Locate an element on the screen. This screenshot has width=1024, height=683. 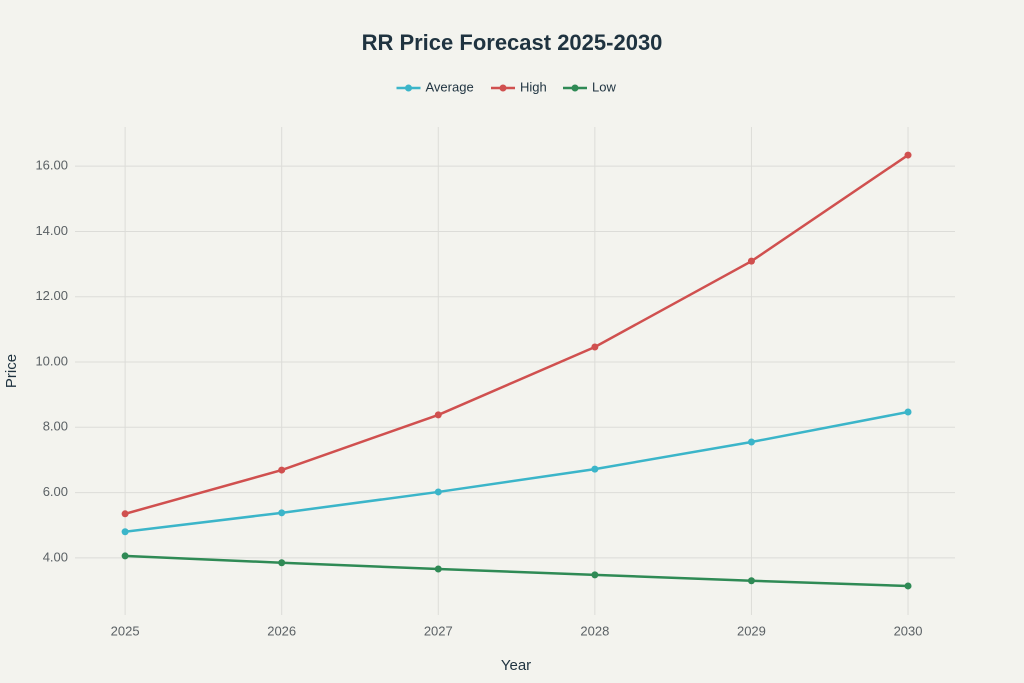
y-tick-label: 10.00 is located at coordinates (51, 360).